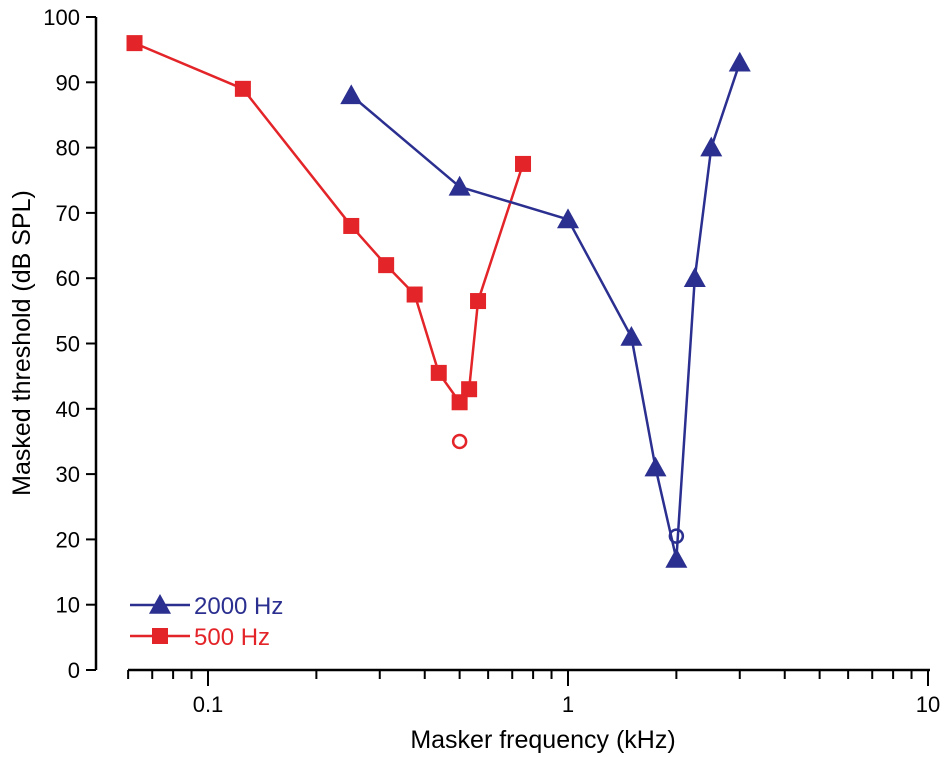 The image size is (950, 757). What do you see at coordinates (68, 409) in the screenshot?
I see `y-tick-label: 40` at bounding box center [68, 409].